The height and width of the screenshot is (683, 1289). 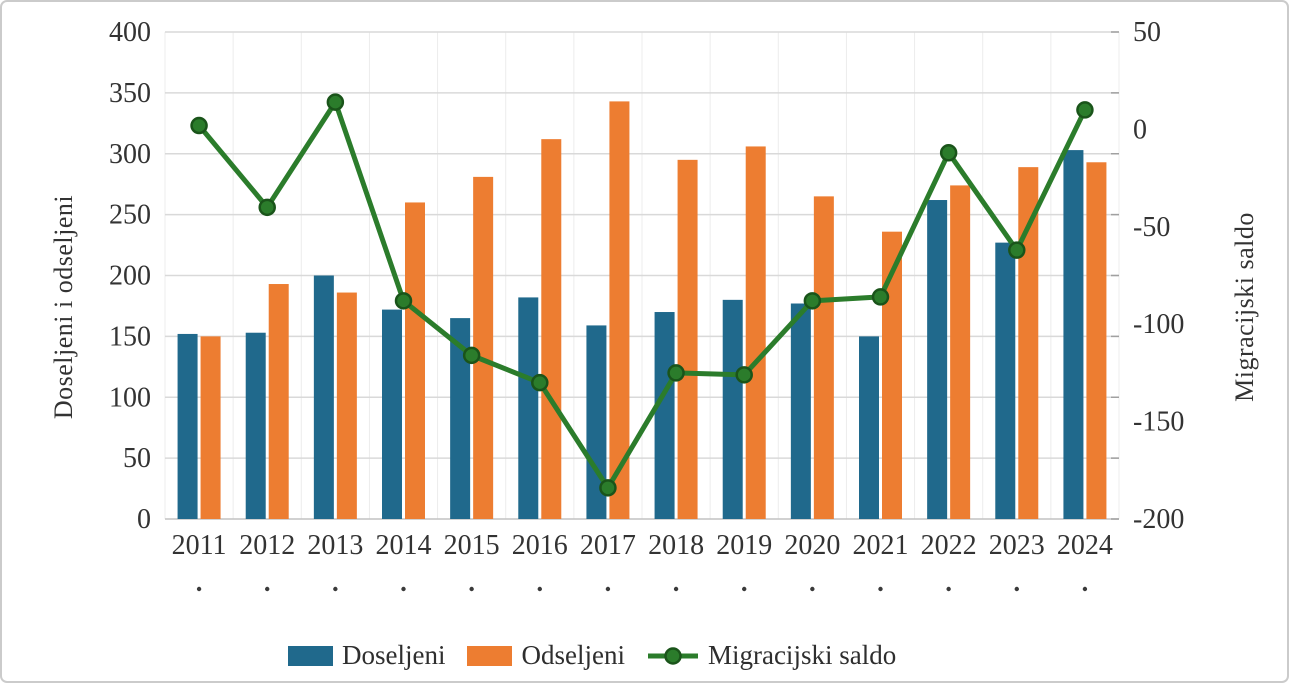 I want to click on svg-text: 2012, so click(x=267, y=545).